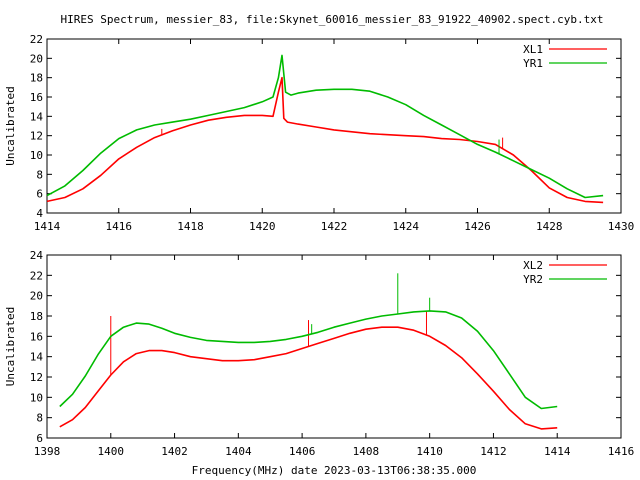 The image size is (640, 480). What do you see at coordinates (36, 136) in the screenshot?
I see `top-y-tick-label: 12` at bounding box center [36, 136].